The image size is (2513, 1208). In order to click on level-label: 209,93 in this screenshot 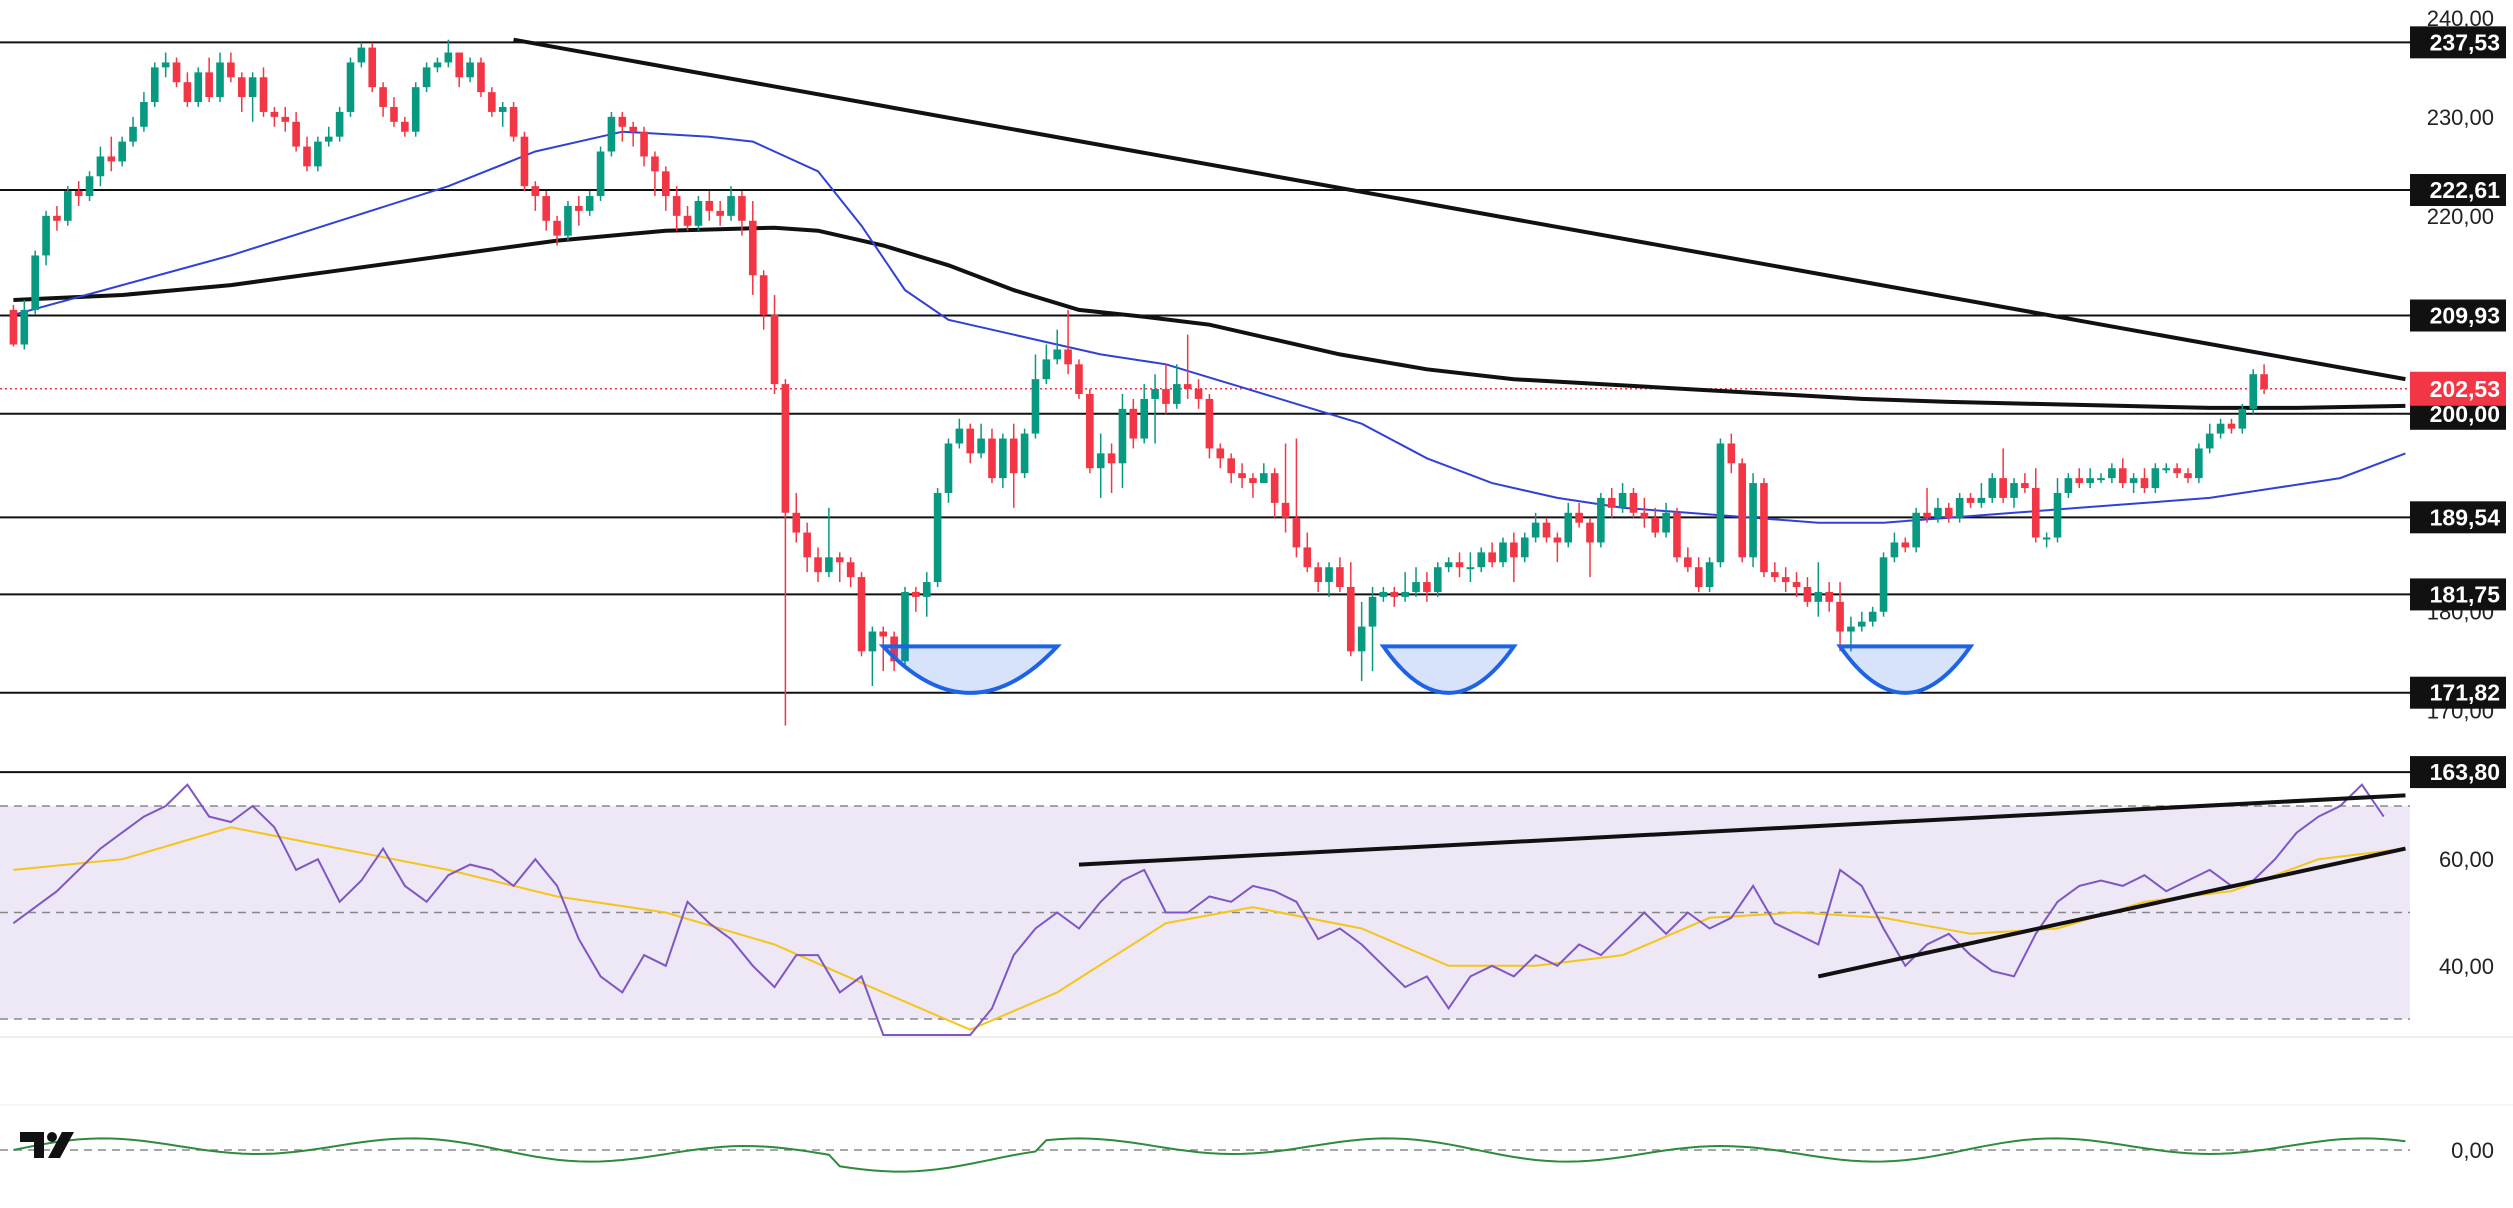, I will do `click(2465, 316)`.